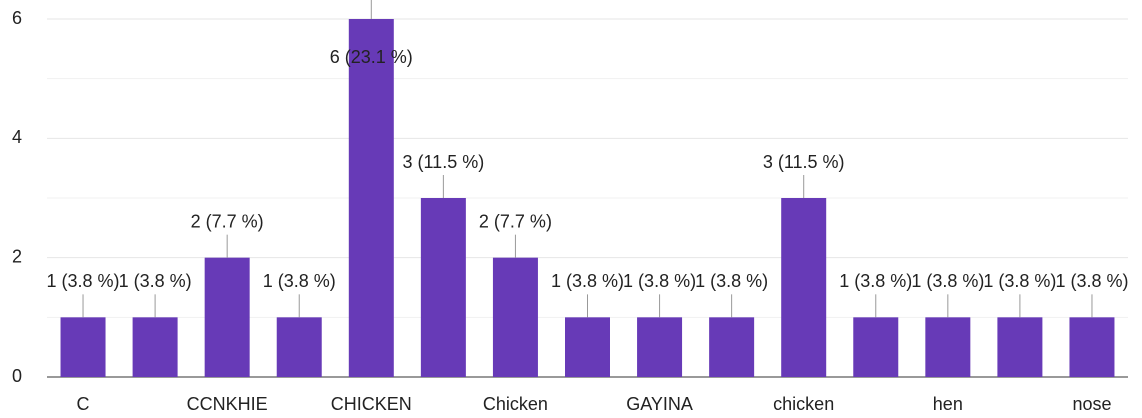  Describe the element at coordinates (17, 256) in the screenshot. I see `y-tick-label: 2` at that location.